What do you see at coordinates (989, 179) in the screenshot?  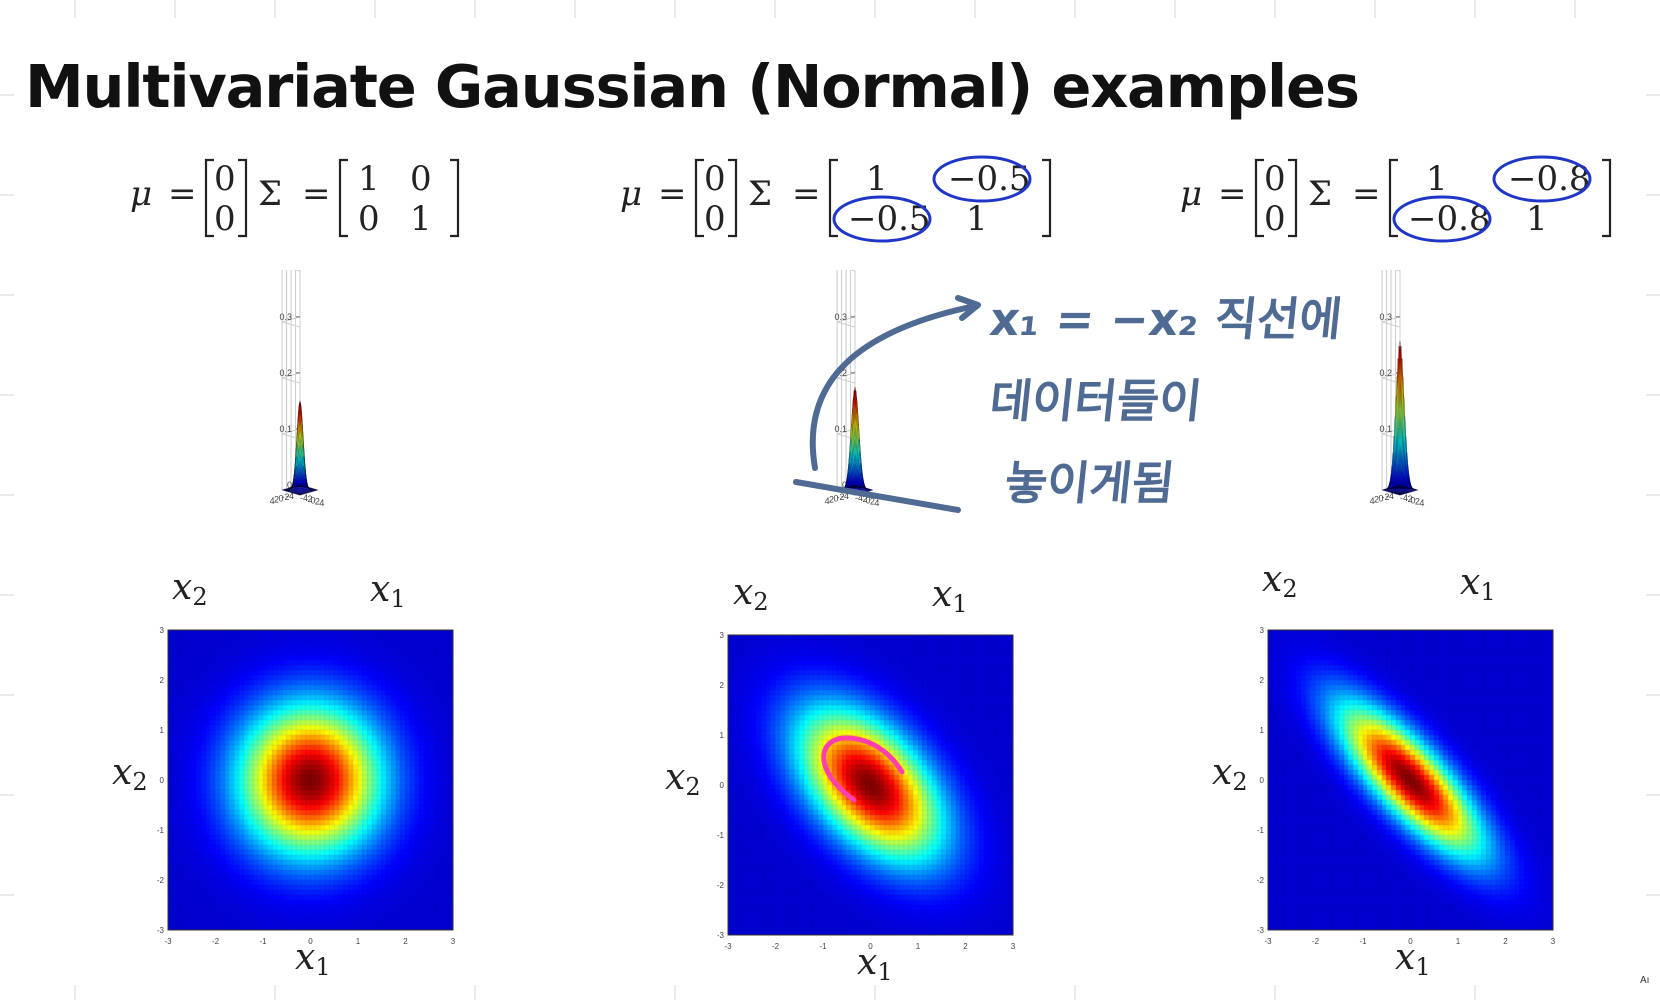 I see `sigma-entry-0-1: −0.5` at bounding box center [989, 179].